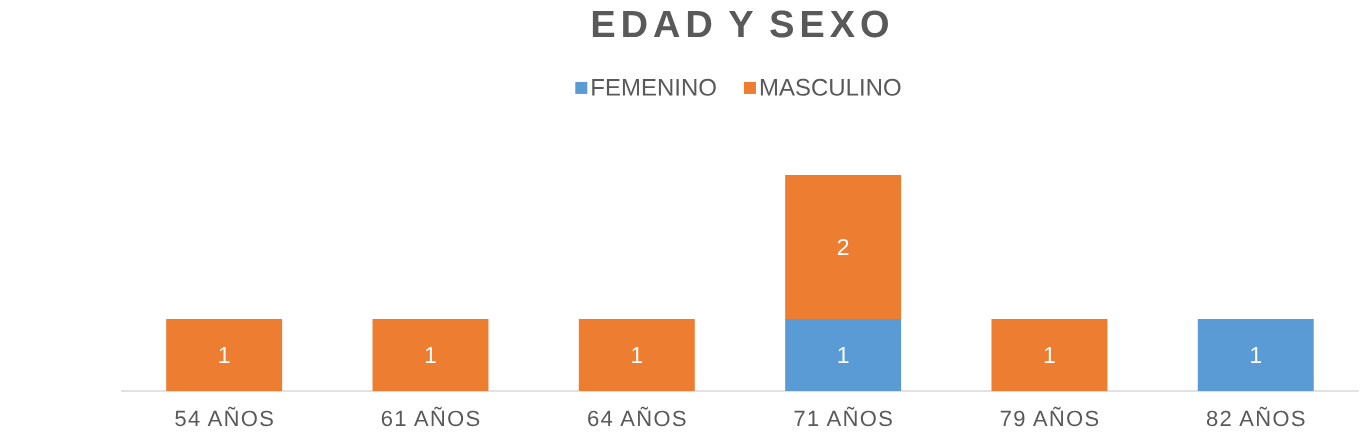 The height and width of the screenshot is (433, 1363). What do you see at coordinates (224, 416) in the screenshot?
I see `x-tick-label: 54 AÑOS` at bounding box center [224, 416].